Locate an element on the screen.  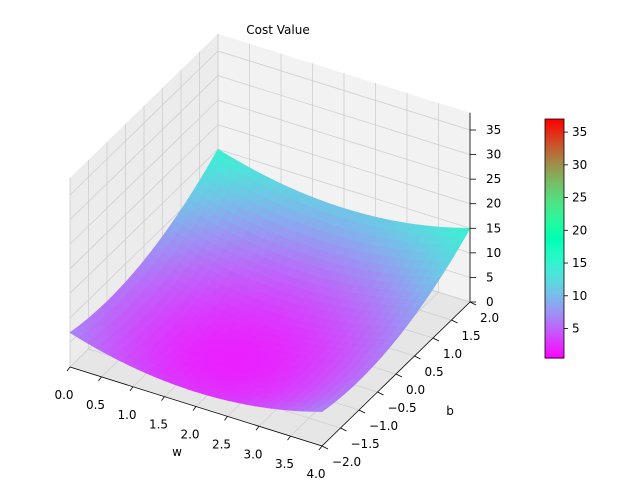
y-tick-label: −1.0 is located at coordinates (383, 426).